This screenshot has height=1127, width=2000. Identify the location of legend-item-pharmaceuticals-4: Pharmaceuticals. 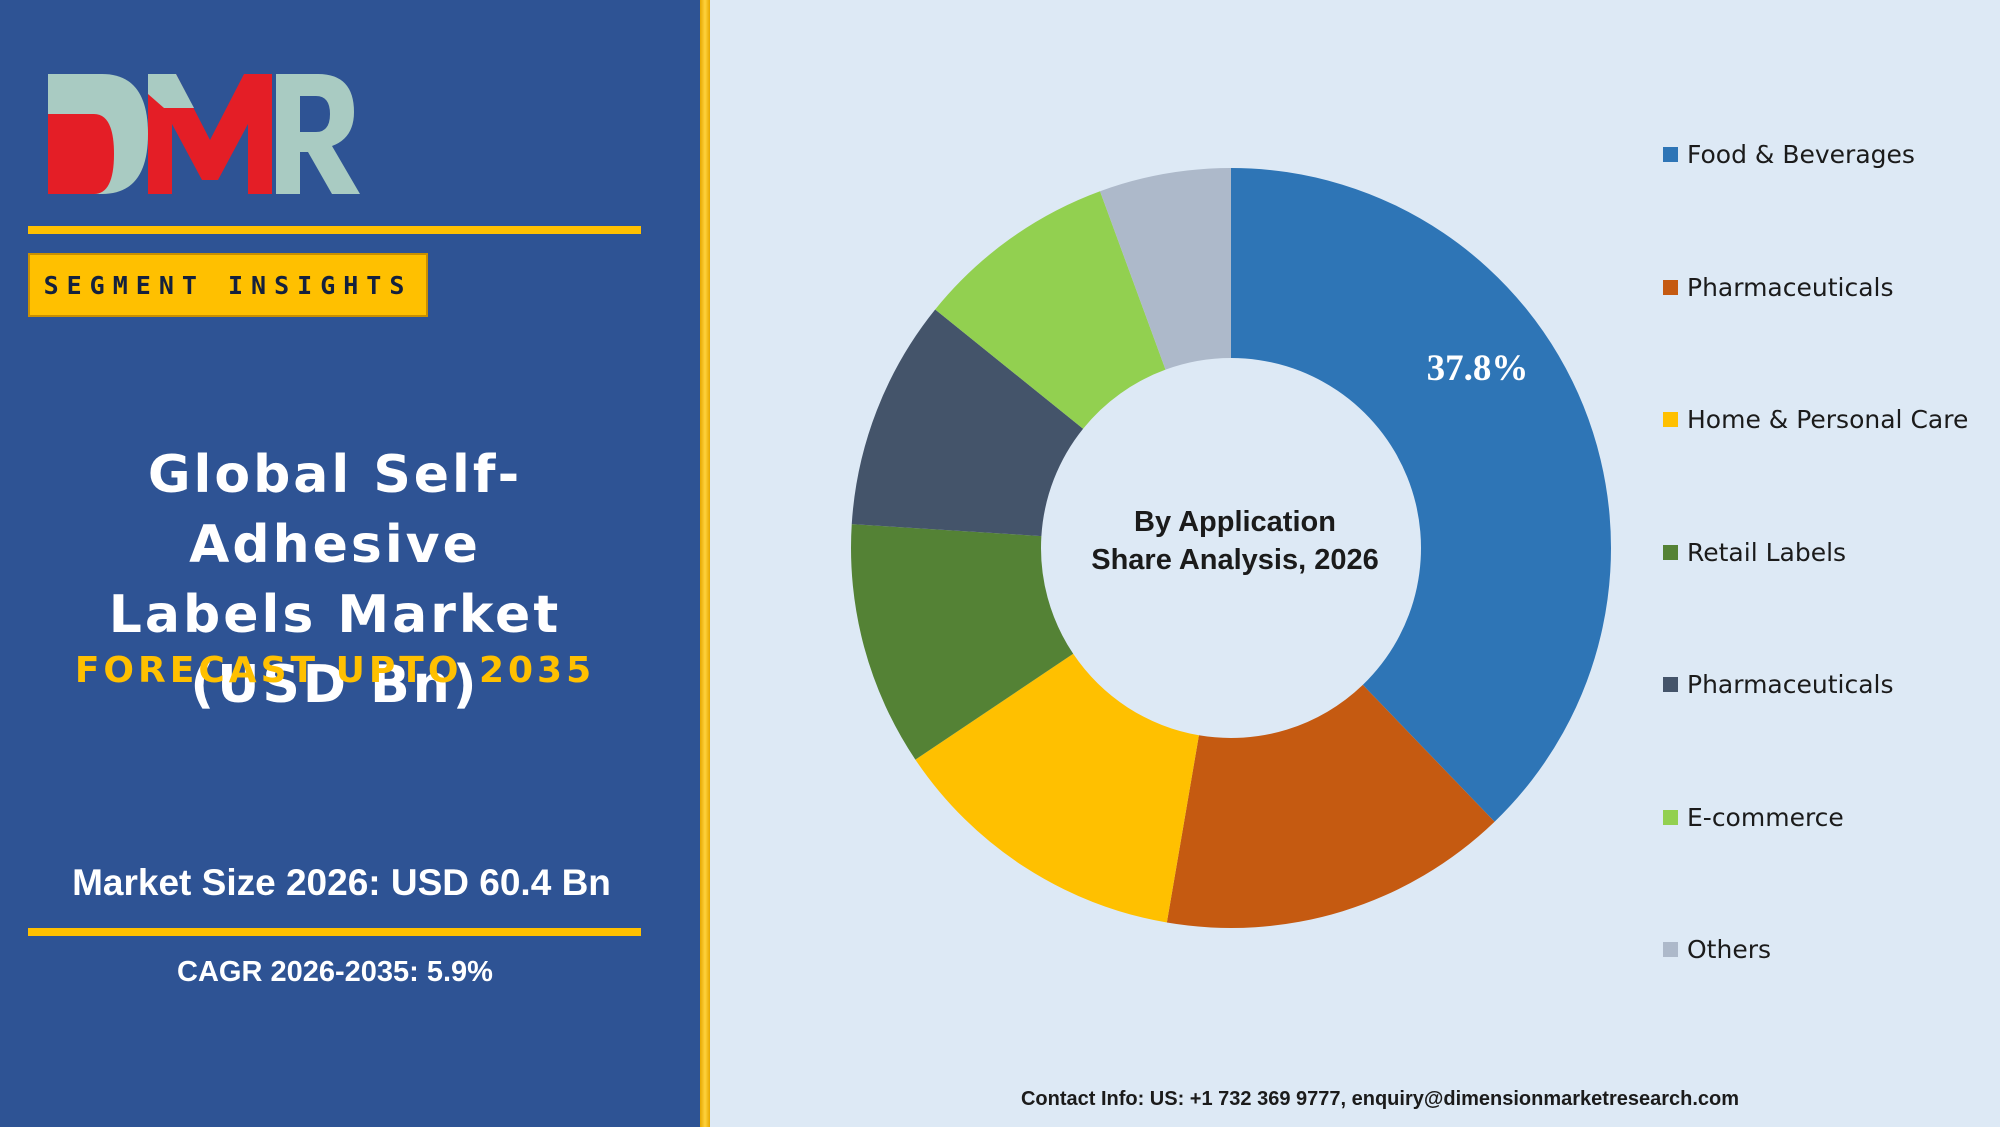
(1778, 684).